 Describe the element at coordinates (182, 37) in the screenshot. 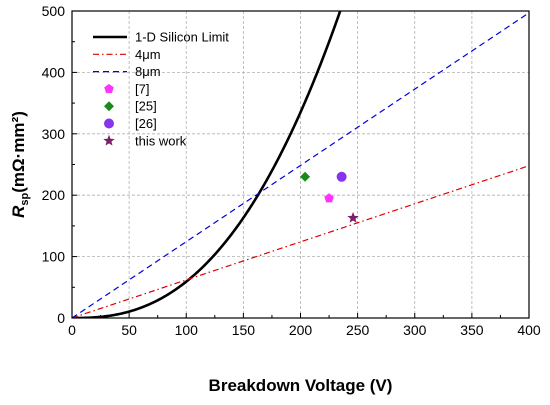

I see `legend-label-1-d-silicon-limit: 1-D Silicon Limit` at that location.